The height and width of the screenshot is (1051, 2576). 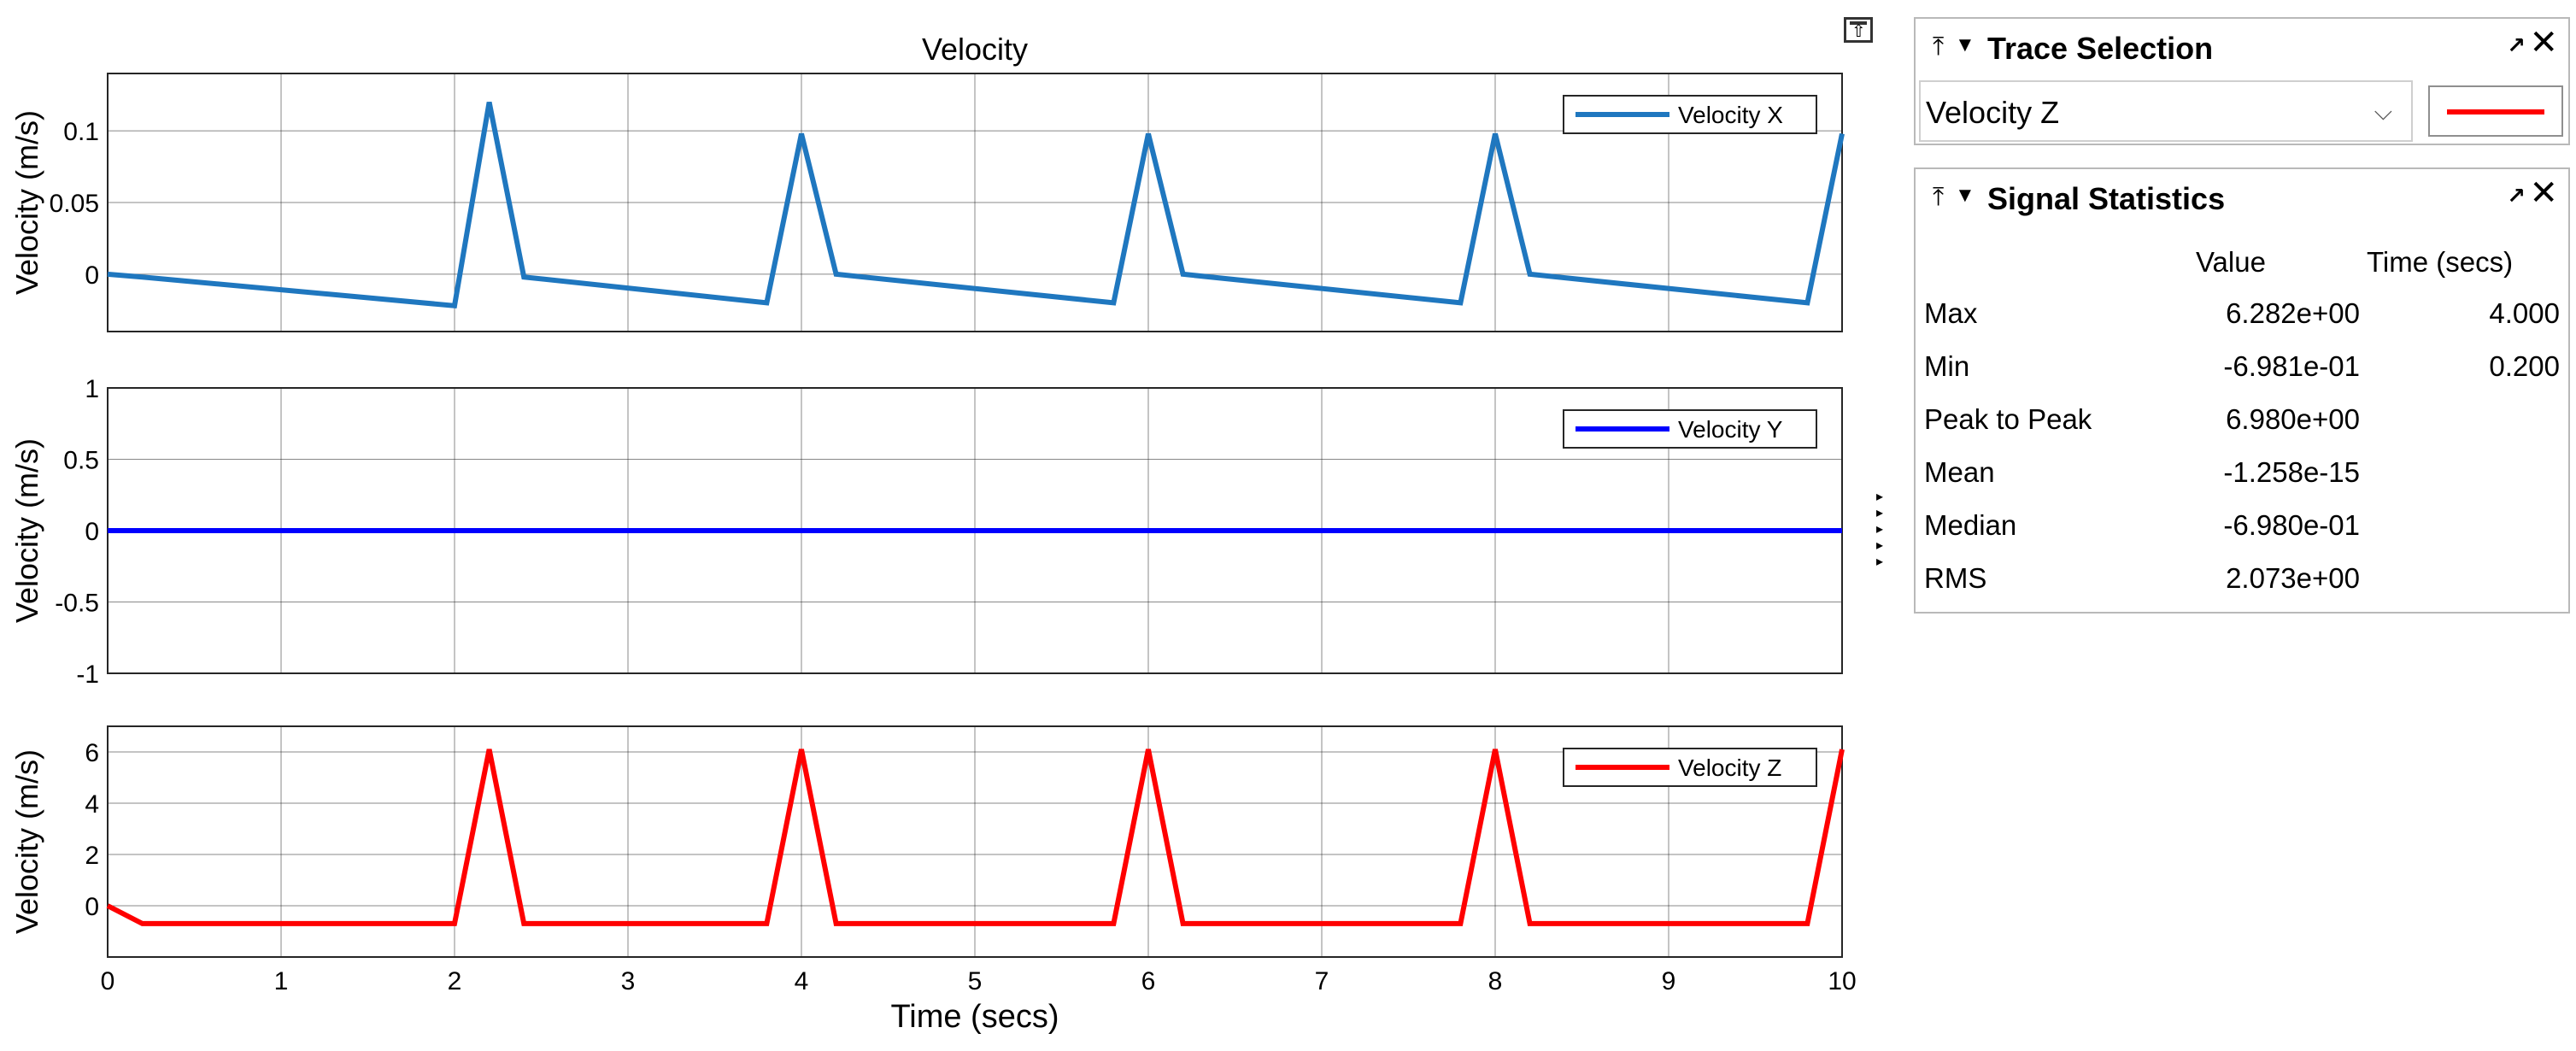 I want to click on axes-frame, so click(x=975, y=841).